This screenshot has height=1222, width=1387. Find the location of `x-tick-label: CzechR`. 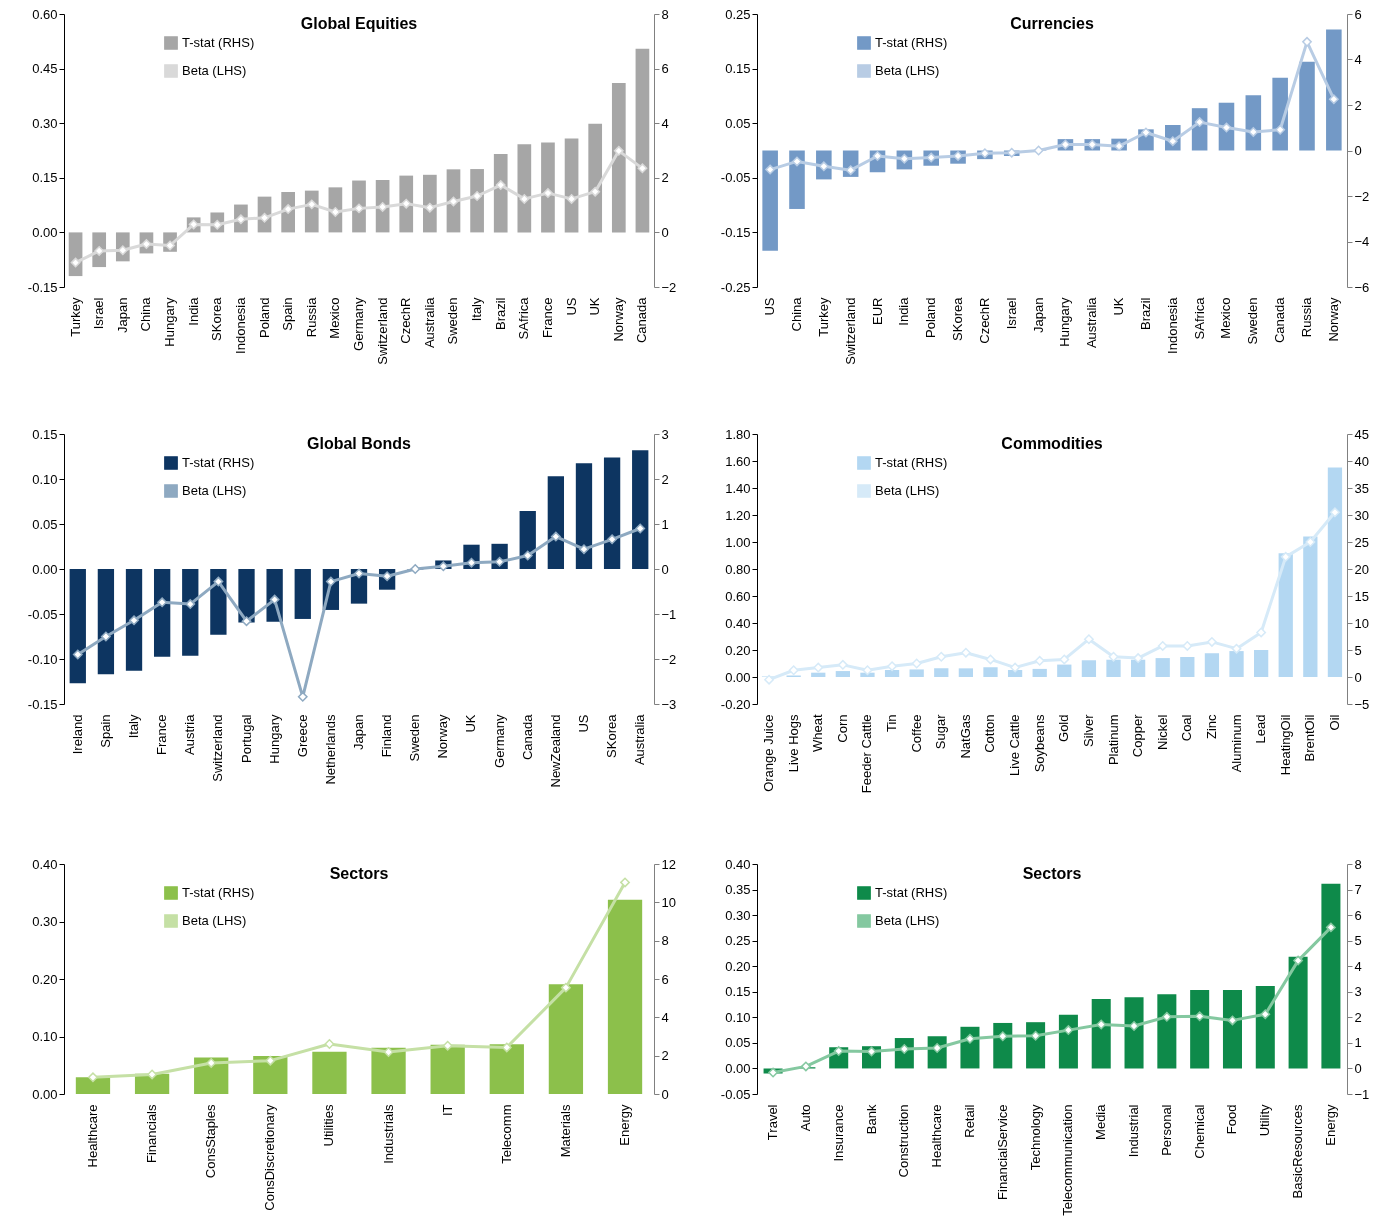

x-tick-label: CzechR is located at coordinates (406, 320).